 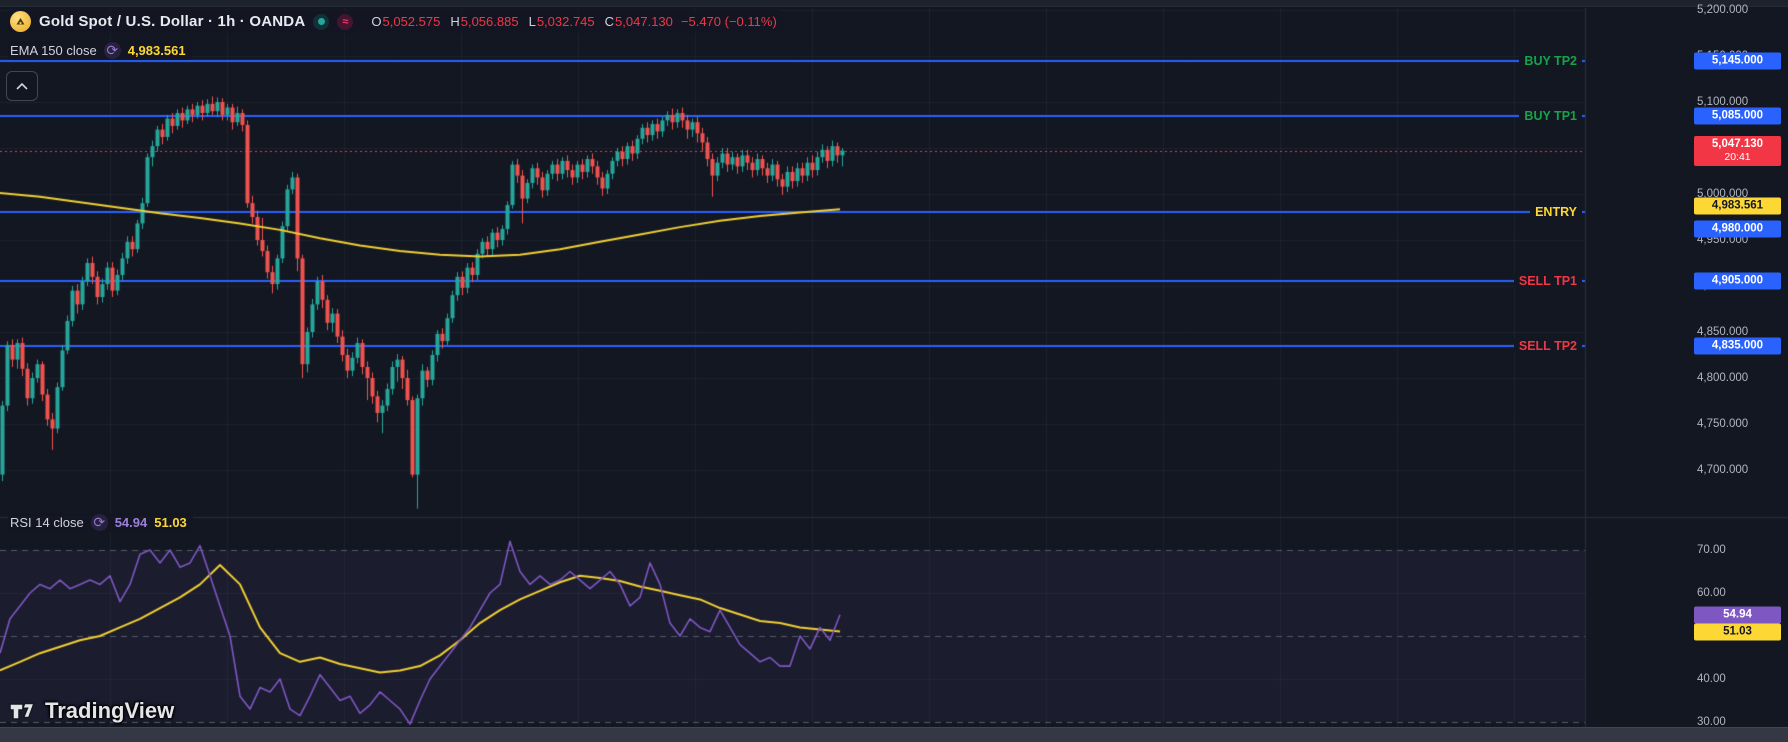 What do you see at coordinates (411, 21) in the screenshot?
I see `open-value: 5,052.575` at bounding box center [411, 21].